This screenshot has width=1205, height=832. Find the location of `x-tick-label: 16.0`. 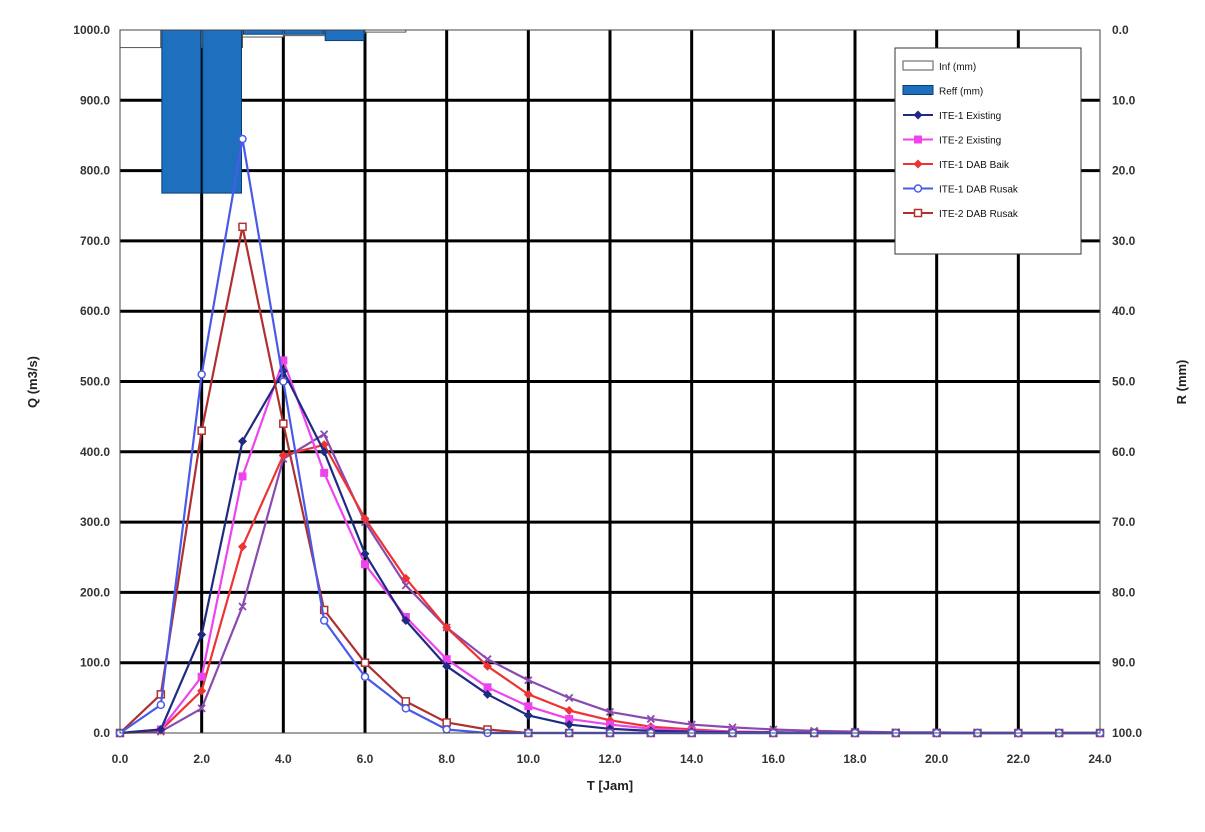

x-tick-label: 16.0 is located at coordinates (774, 759).